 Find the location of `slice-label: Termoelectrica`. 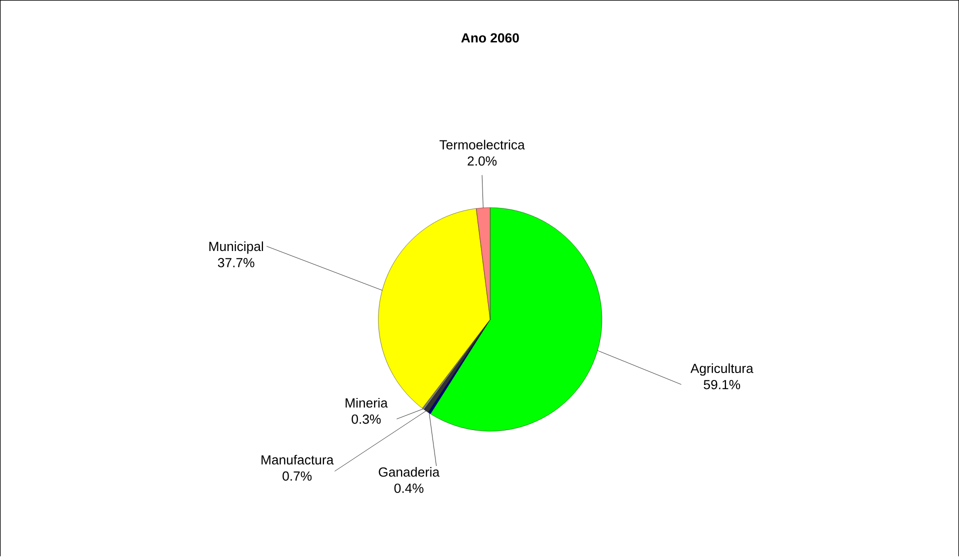

slice-label: Termoelectrica is located at coordinates (482, 145).